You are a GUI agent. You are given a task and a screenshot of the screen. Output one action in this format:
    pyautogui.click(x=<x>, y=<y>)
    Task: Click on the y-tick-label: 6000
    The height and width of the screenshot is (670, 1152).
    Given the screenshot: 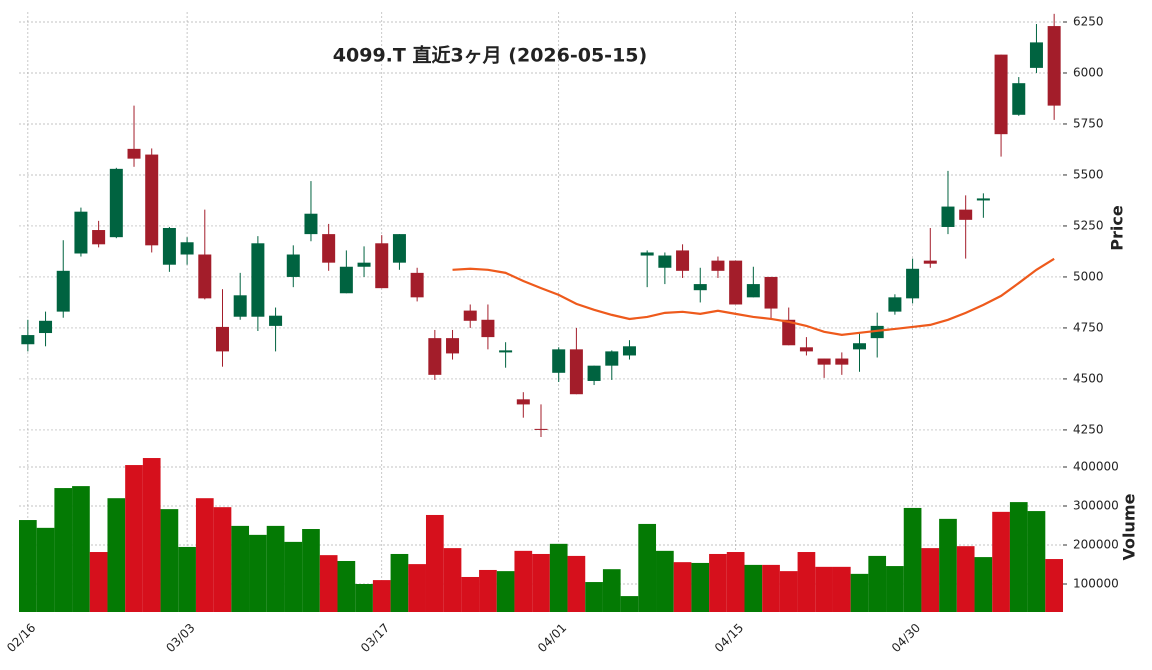 What is the action you would take?
    pyautogui.click(x=1088, y=72)
    